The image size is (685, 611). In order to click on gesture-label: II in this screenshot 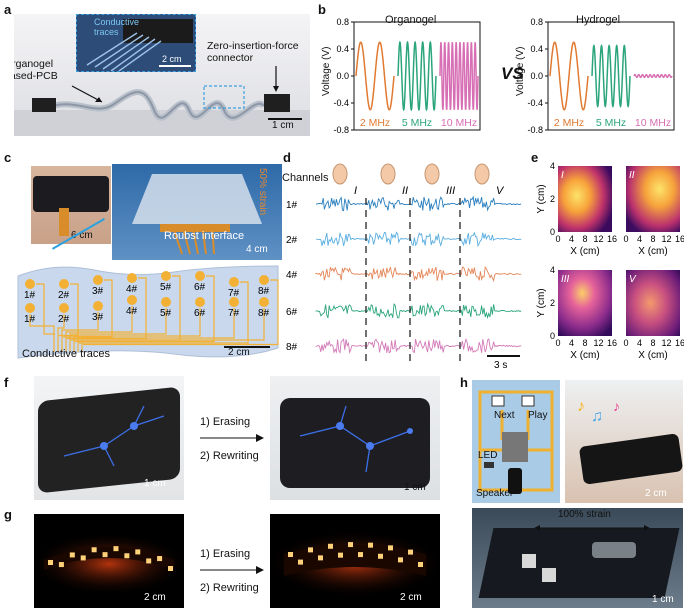, I will do `click(405, 191)`.